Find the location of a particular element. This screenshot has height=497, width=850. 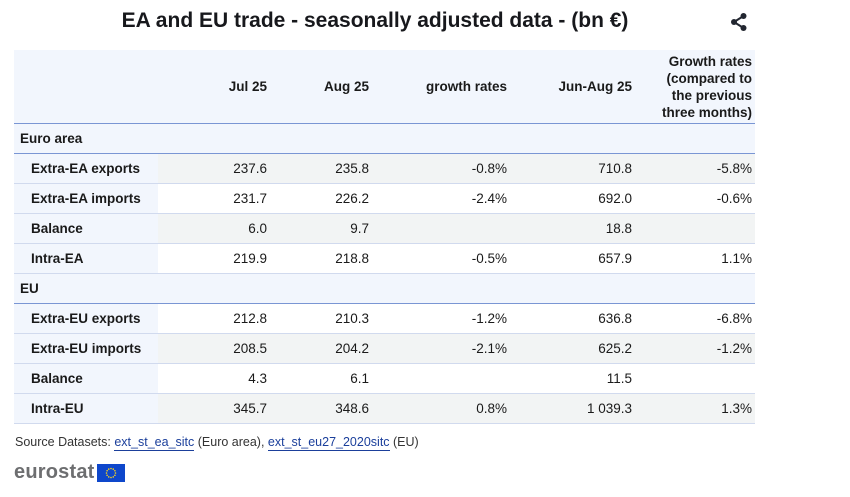

cell-growth-3m: -6.8% is located at coordinates (695, 318).